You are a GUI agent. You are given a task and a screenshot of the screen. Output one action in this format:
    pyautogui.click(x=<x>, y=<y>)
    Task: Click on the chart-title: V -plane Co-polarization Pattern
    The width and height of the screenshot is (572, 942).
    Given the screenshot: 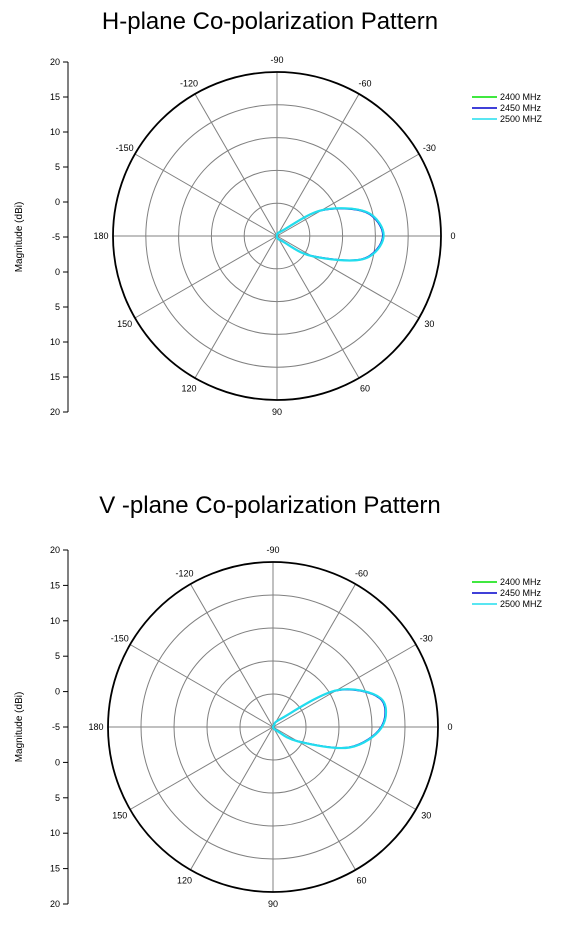 What is the action you would take?
    pyautogui.click(x=270, y=505)
    